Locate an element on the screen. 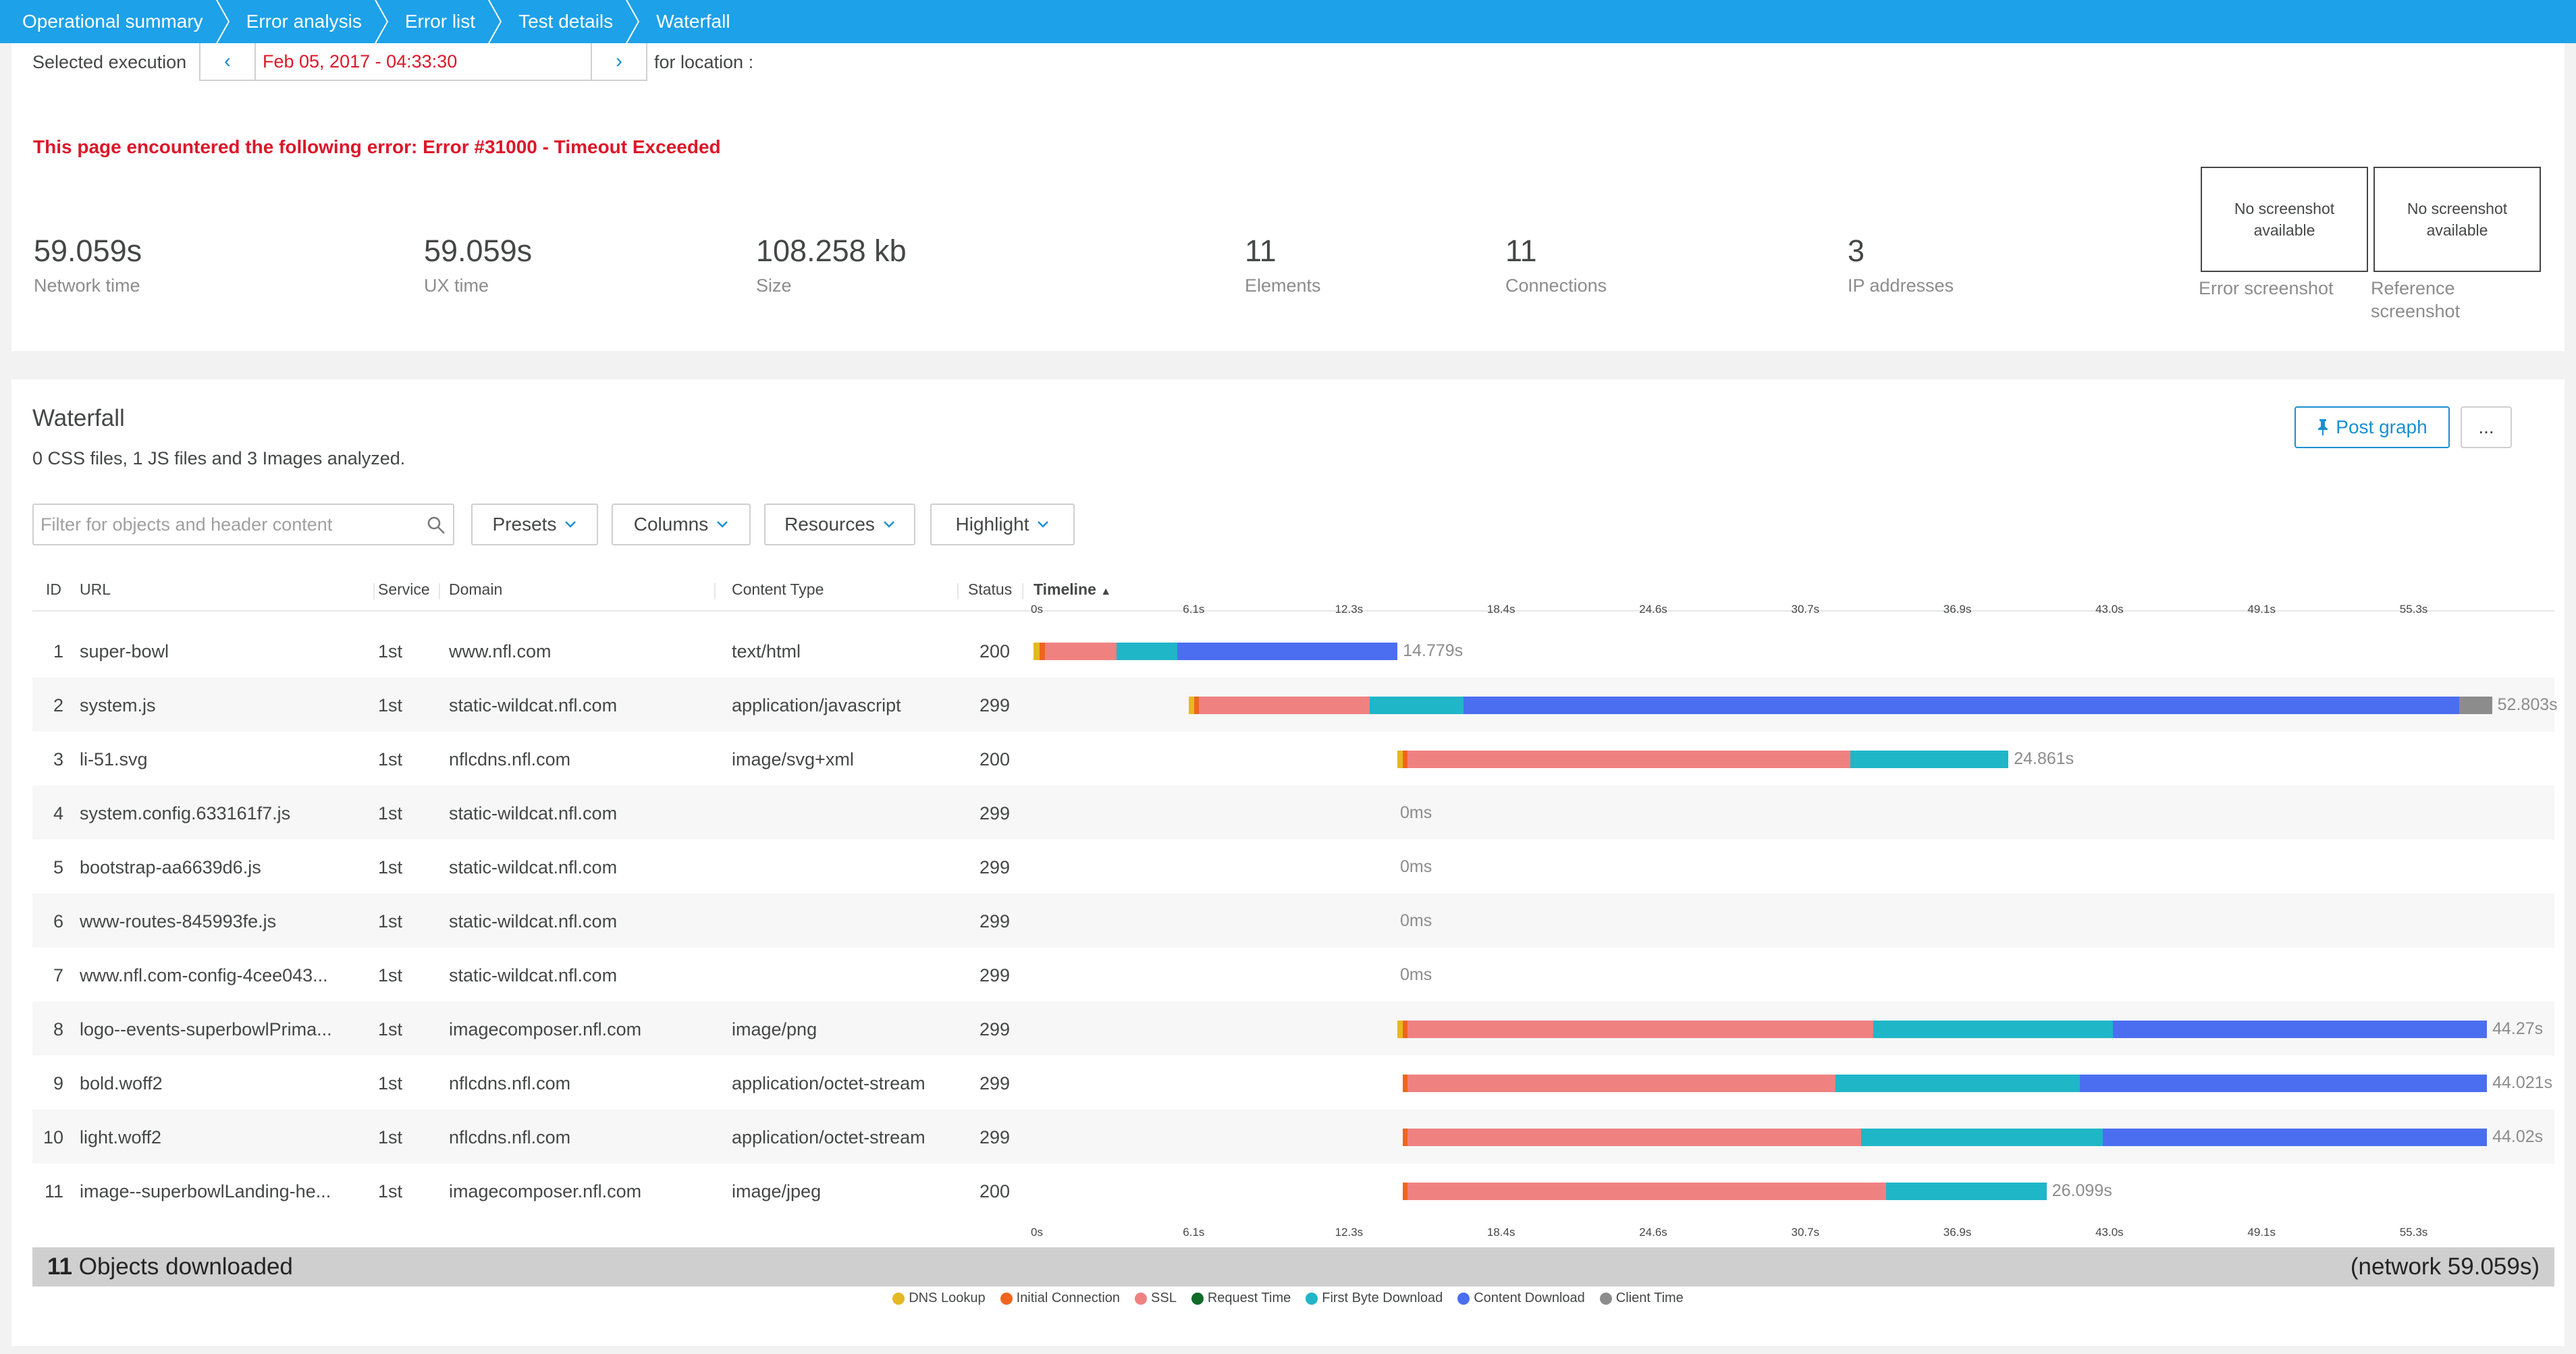 This screenshot has height=1354, width=2576. breadcrumb-error-list: Error list is located at coordinates (442, 21).